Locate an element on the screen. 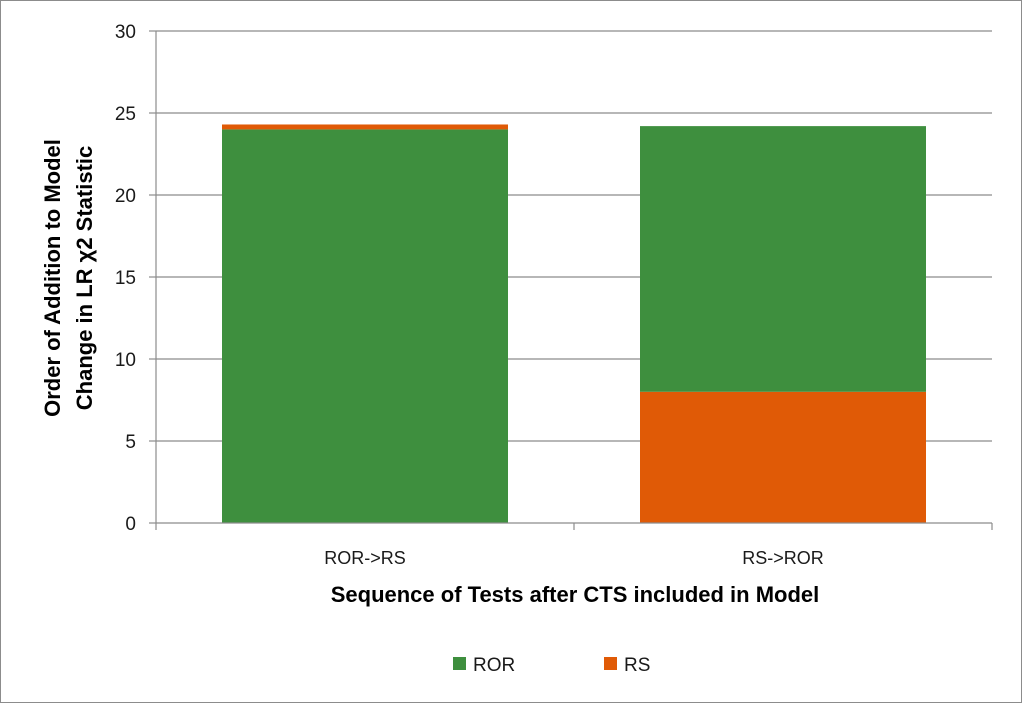 This screenshot has width=1024, height=705. legend-label-ror: ROR is located at coordinates (494, 665).